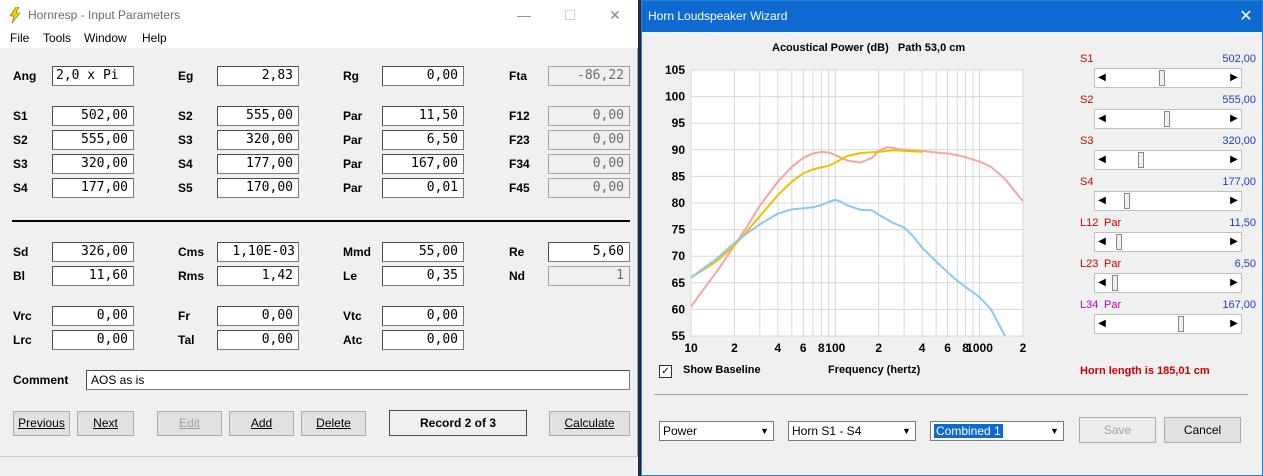 The width and height of the screenshot is (1263, 476). I want to click on bl-field: 11,60, so click(93, 276).